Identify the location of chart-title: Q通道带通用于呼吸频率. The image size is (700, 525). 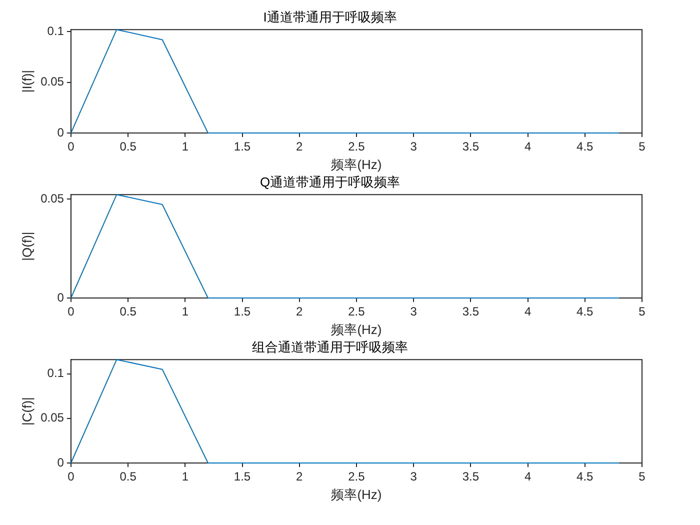
(330, 182).